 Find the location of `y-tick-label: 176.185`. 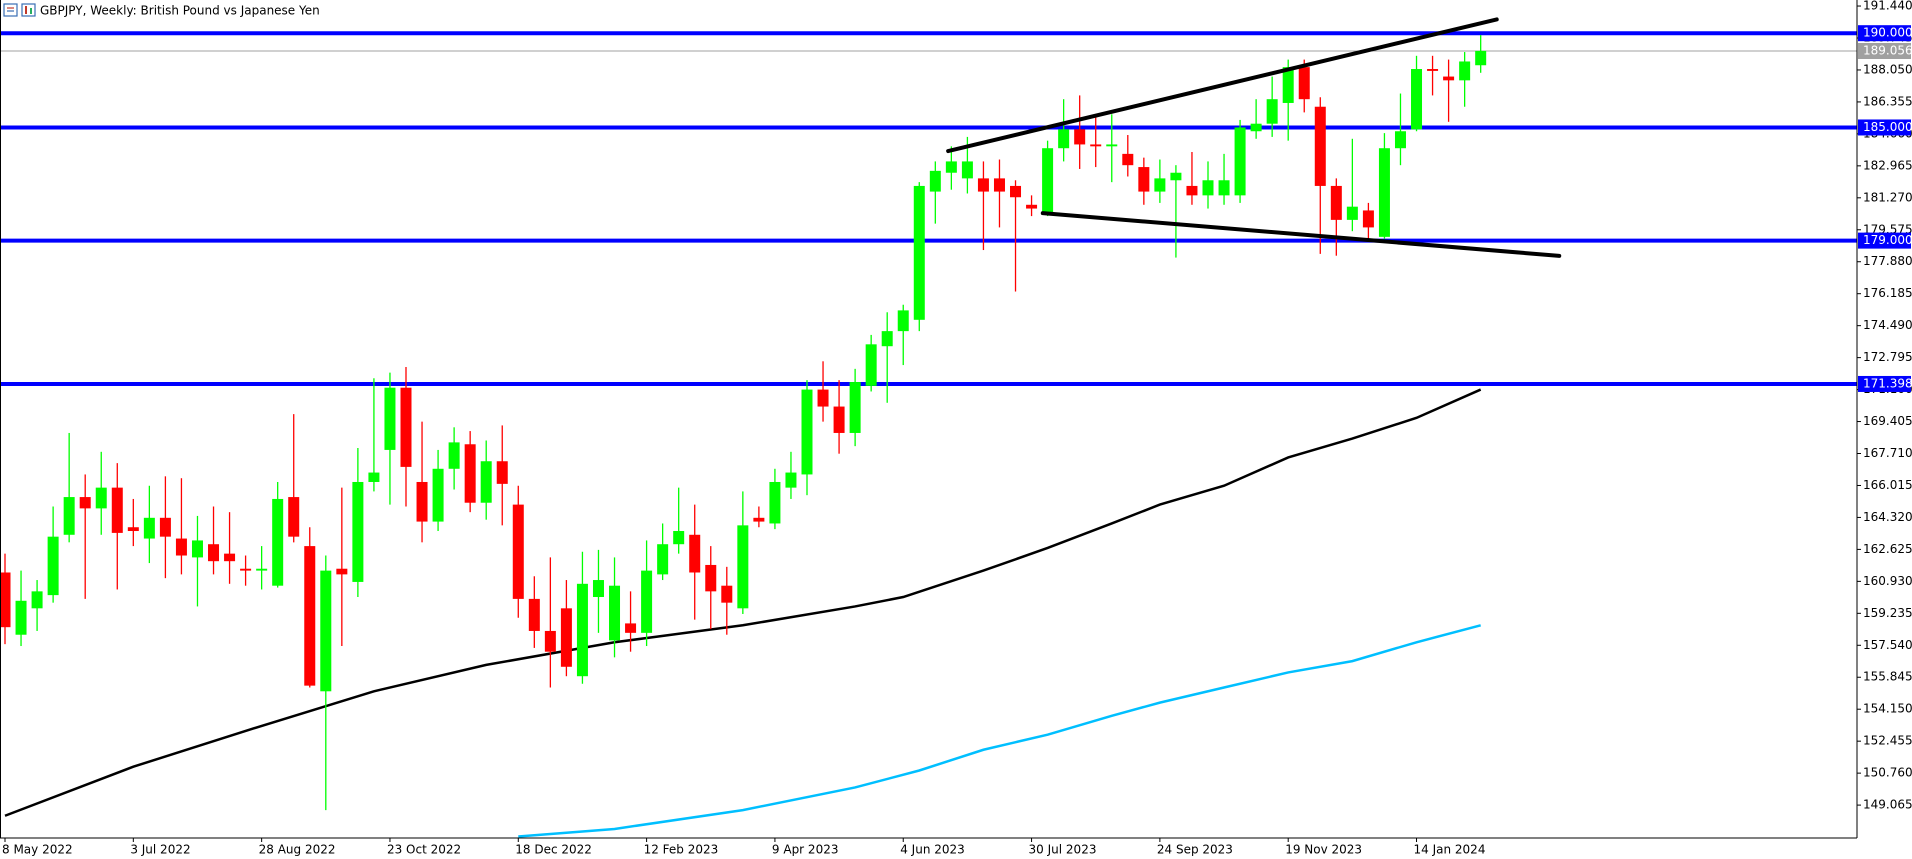

y-tick-label: 176.185 is located at coordinates (1887, 293).